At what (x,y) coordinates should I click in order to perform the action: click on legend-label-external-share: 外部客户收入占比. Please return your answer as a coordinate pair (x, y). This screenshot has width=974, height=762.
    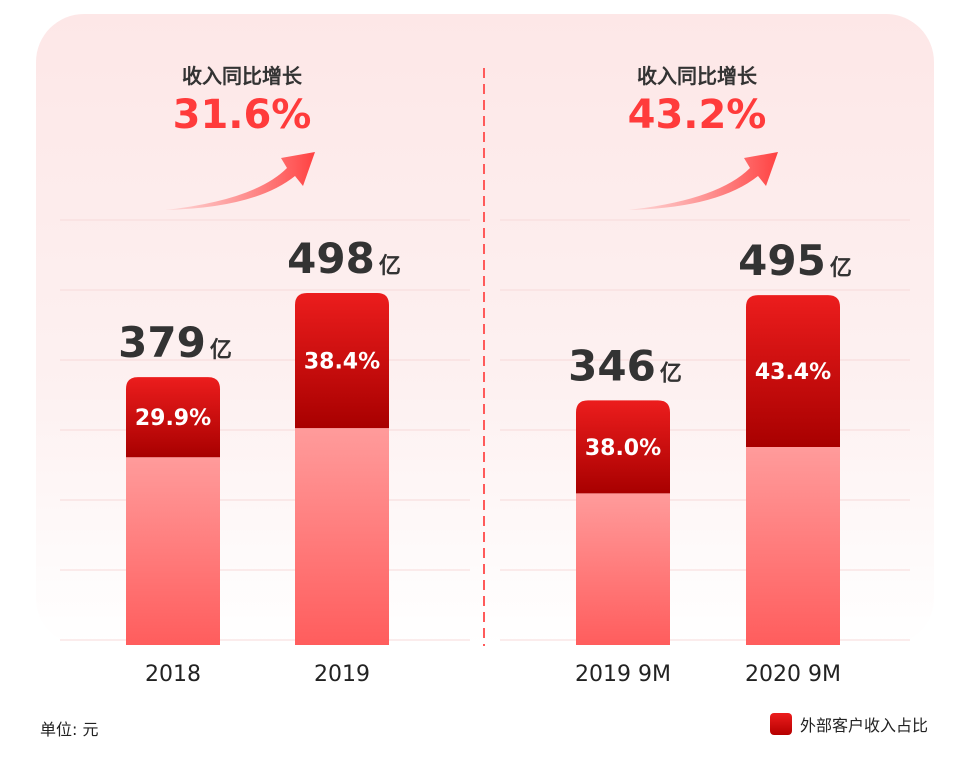
    Looking at the image, I should click on (863, 725).